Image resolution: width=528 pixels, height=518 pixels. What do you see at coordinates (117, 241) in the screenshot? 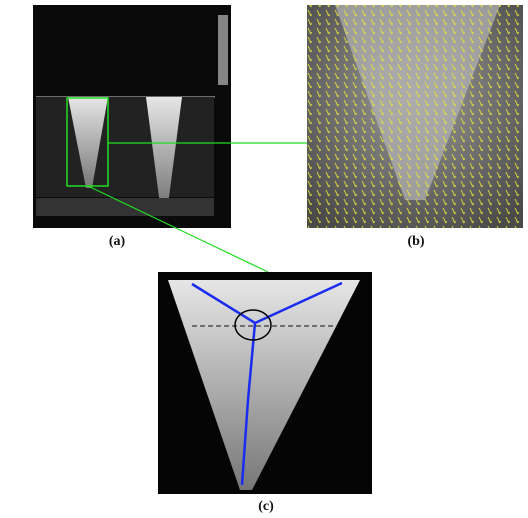
I see `panel-label: (a)` at bounding box center [117, 241].